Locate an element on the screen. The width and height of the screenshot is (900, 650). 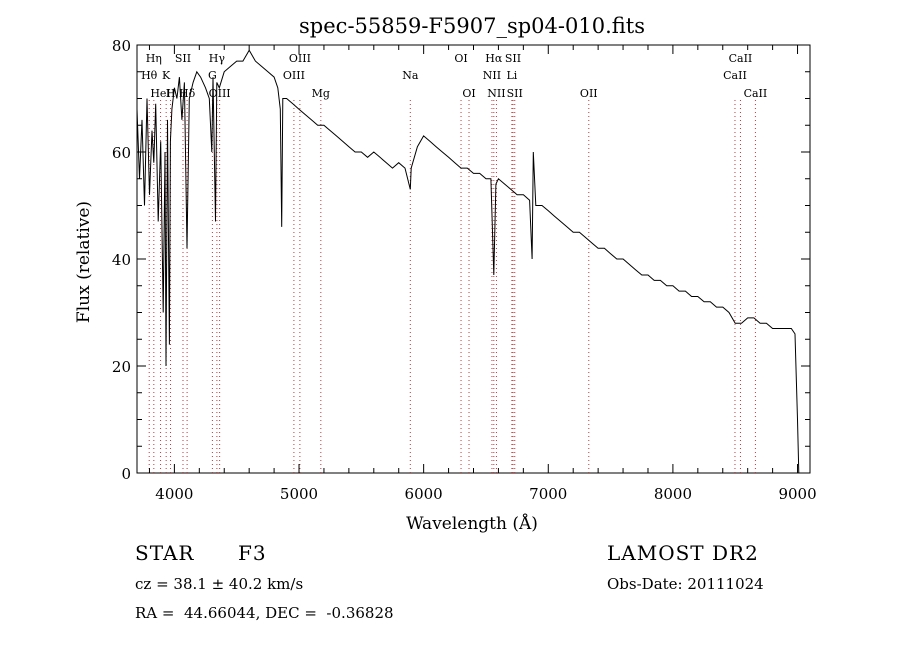
object-class: STAR is located at coordinates (165, 553).